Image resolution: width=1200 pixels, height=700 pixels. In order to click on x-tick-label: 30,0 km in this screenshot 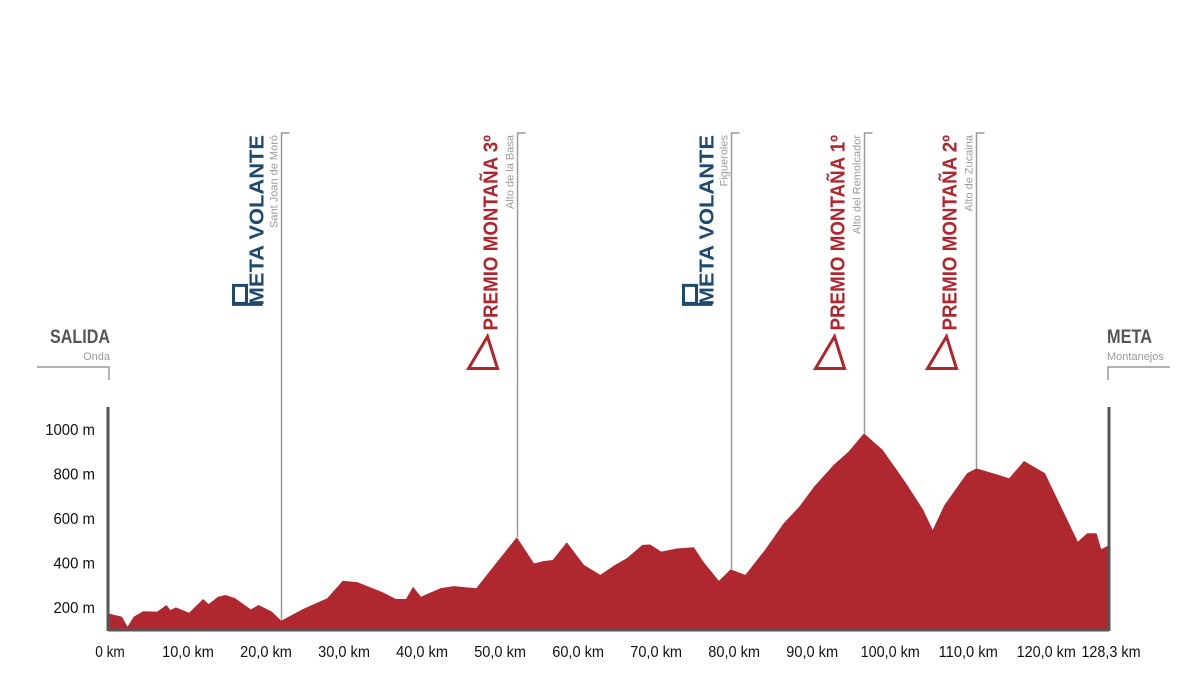, I will do `click(344, 652)`.